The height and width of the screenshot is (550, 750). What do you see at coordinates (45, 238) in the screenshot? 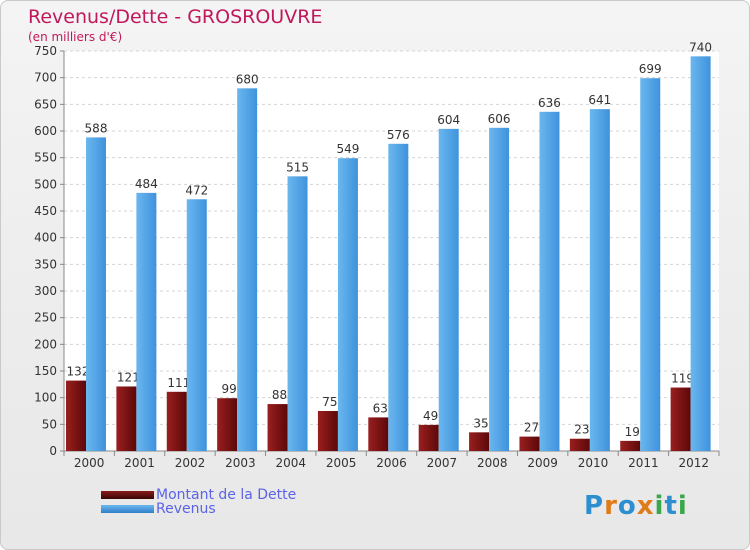
I see `y-tick-label: 400` at bounding box center [45, 238].